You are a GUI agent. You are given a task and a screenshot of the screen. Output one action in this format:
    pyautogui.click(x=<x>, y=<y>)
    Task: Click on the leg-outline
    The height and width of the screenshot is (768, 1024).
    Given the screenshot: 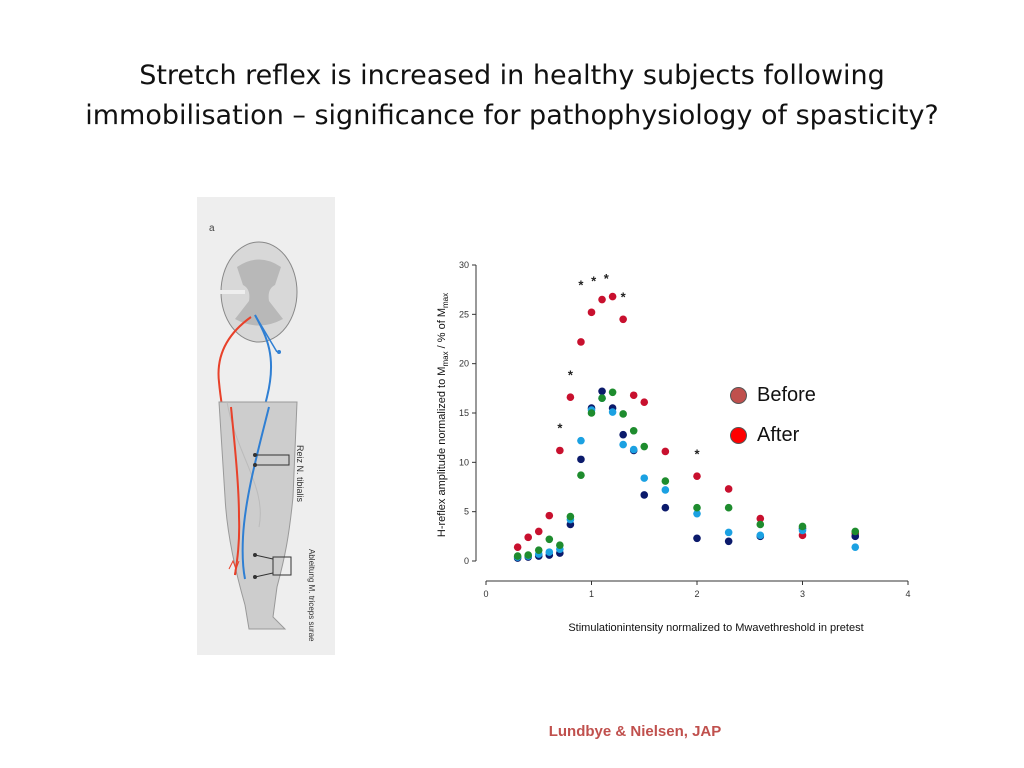 What is the action you would take?
    pyautogui.click(x=258, y=515)
    